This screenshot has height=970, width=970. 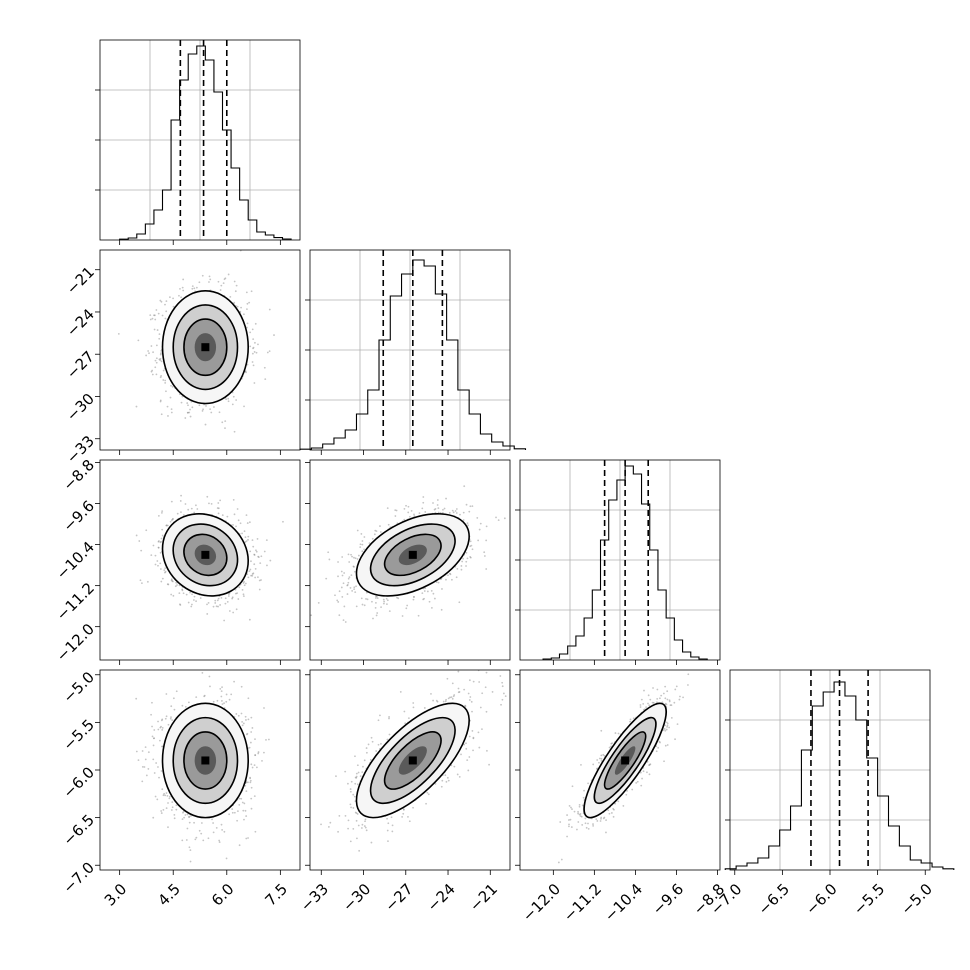 What do you see at coordinates (774, 899) in the screenshot?
I see `x-tick-label: −6.5` at bounding box center [774, 899].